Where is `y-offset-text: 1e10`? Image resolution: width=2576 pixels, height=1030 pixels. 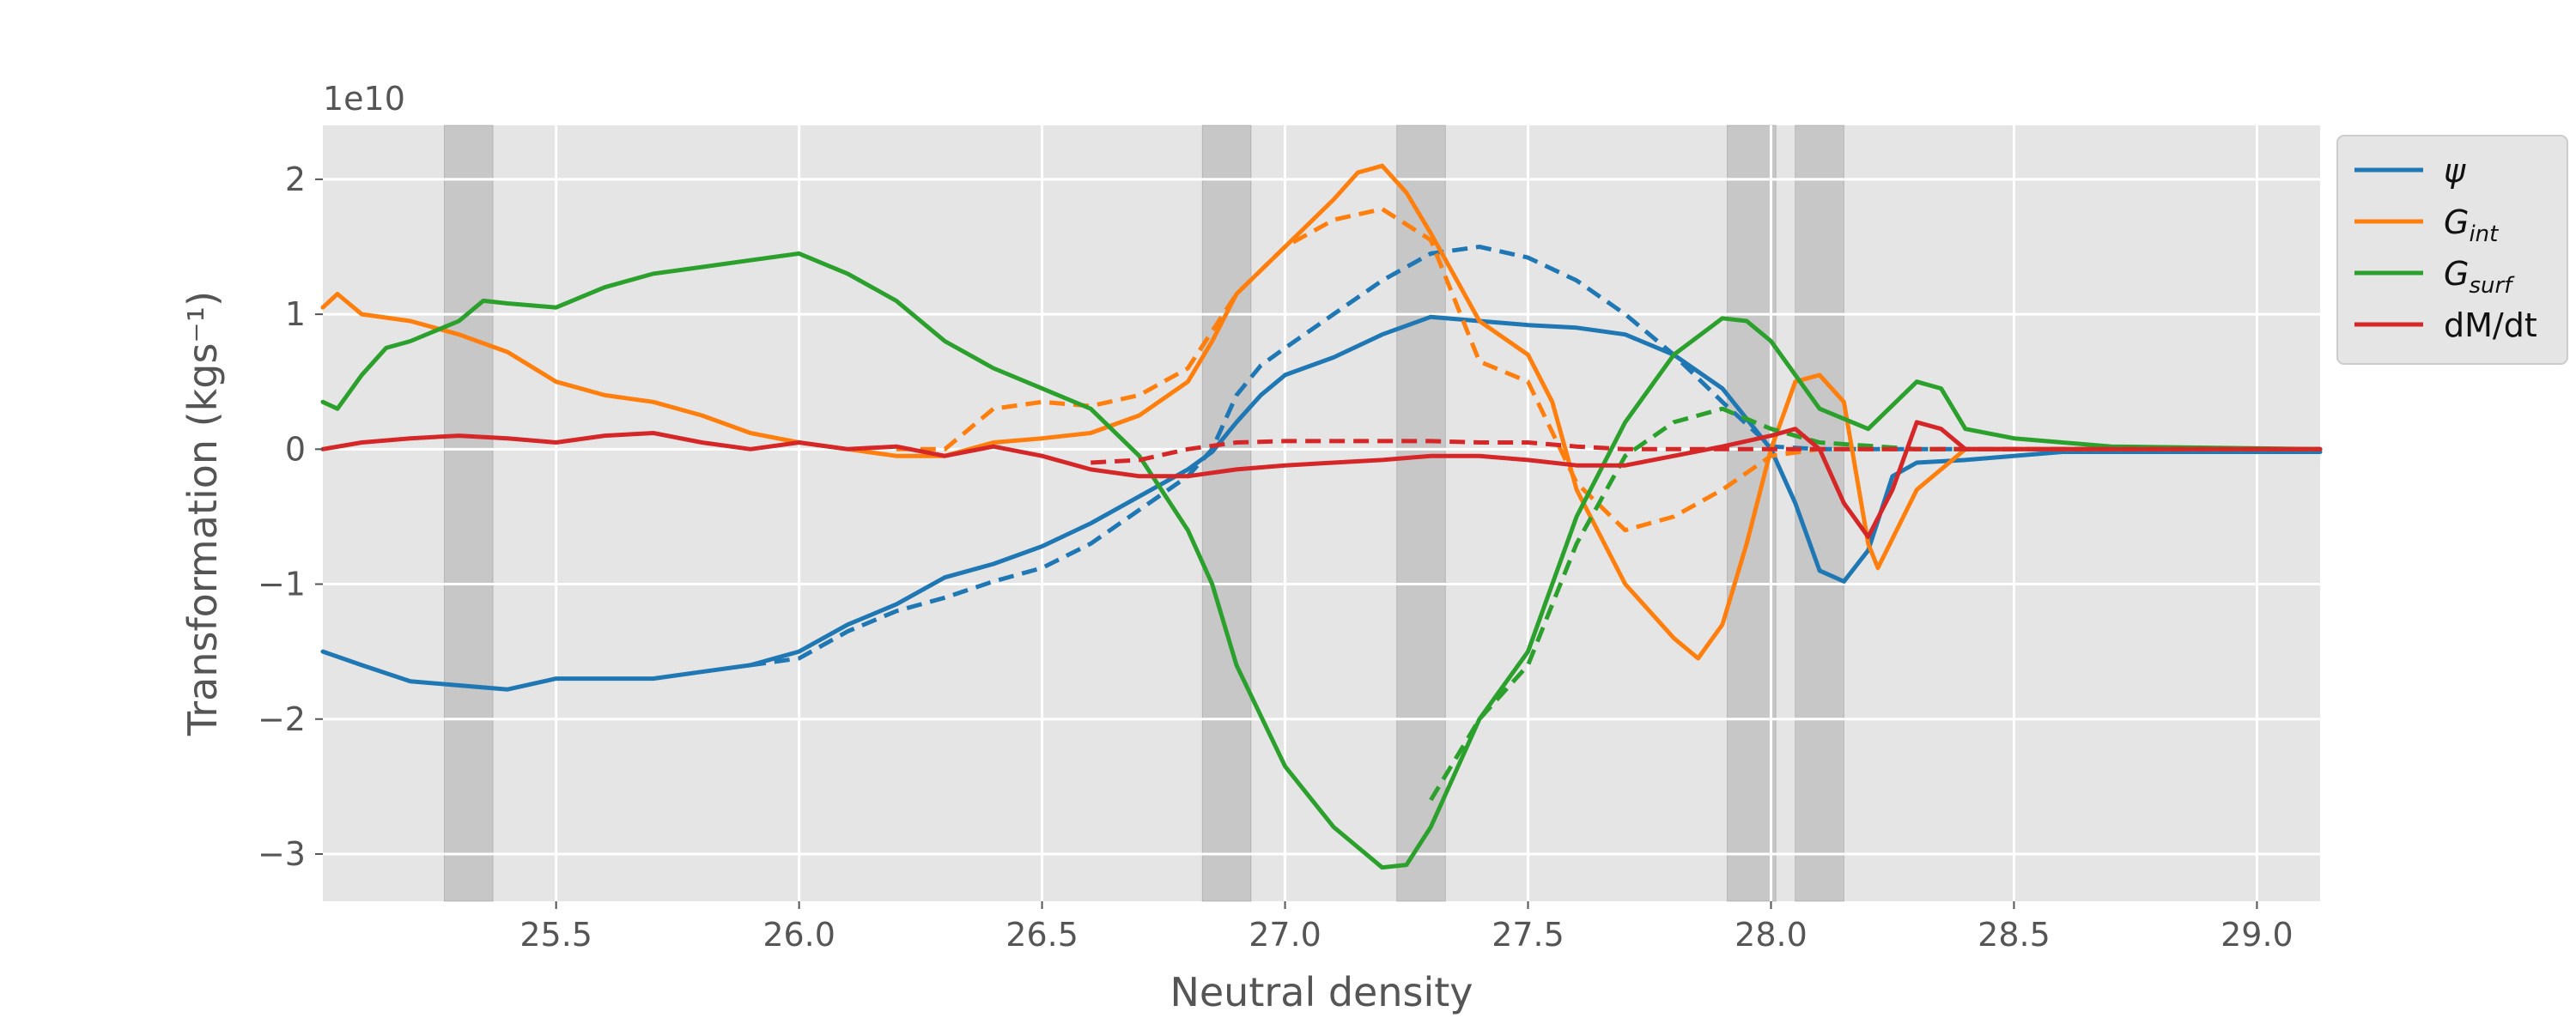 y-offset-text: 1e10 is located at coordinates (364, 99).